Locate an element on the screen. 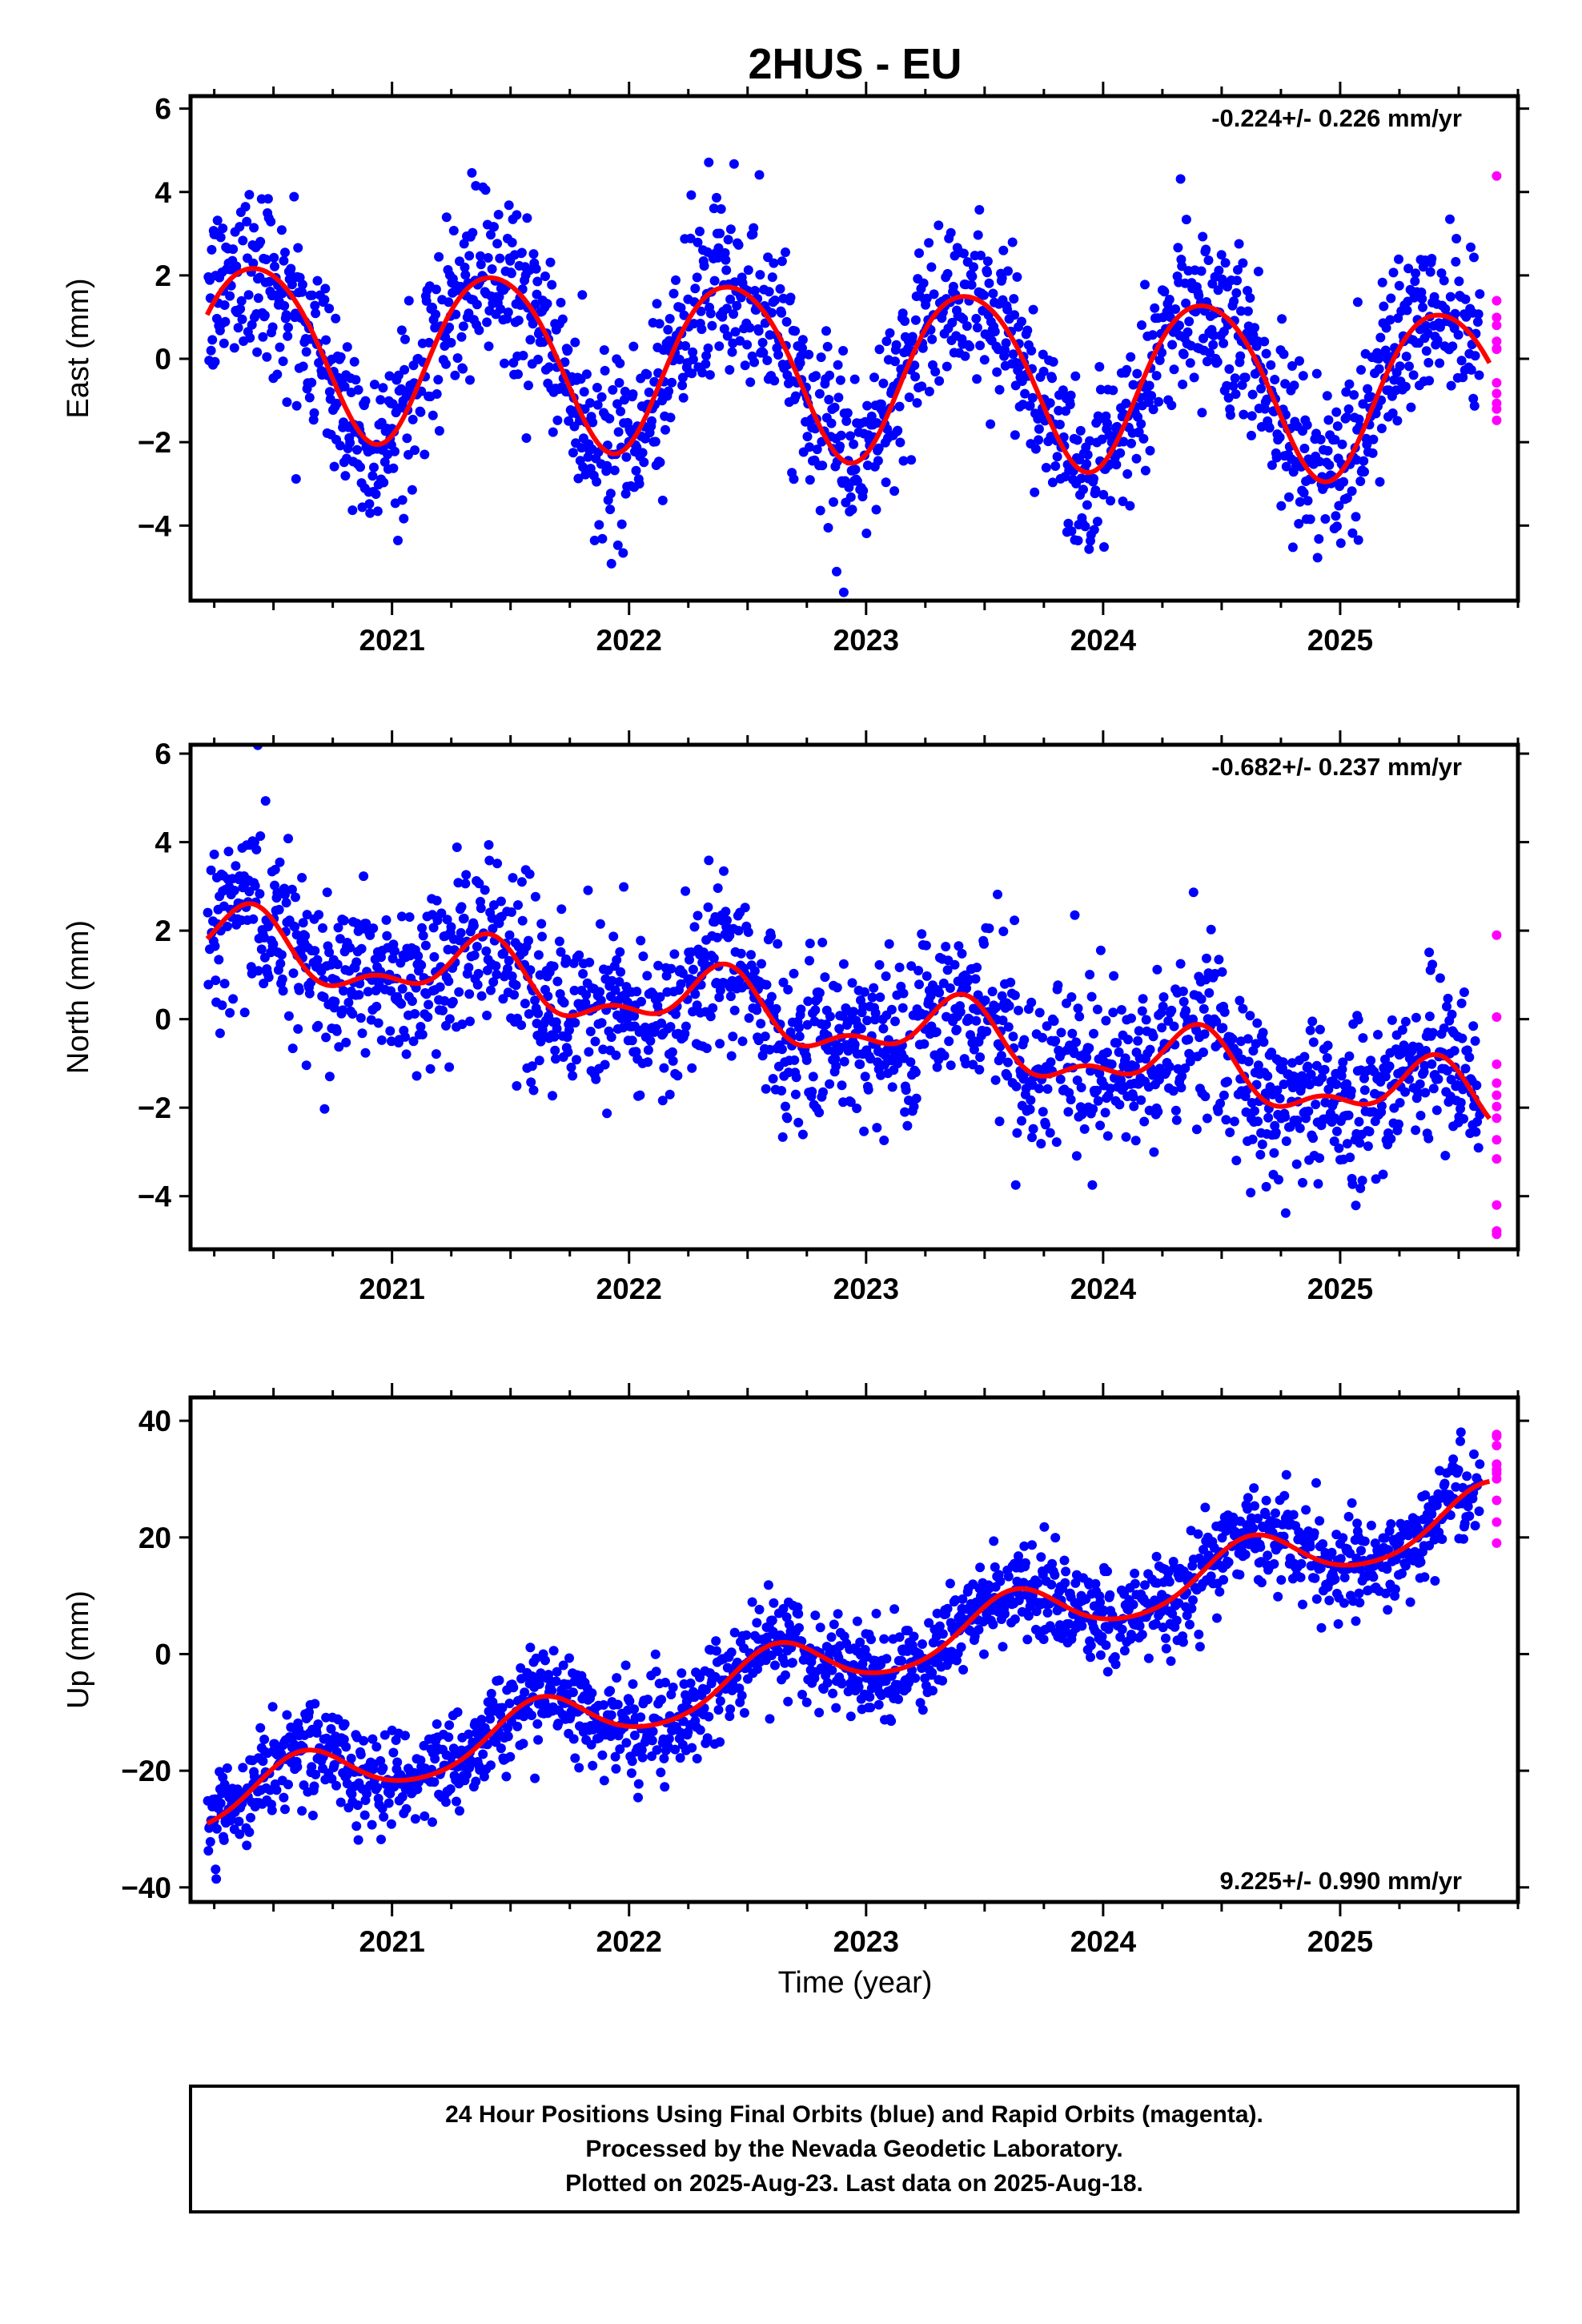 This screenshot has width=1582, height=2324. figure-title: 2HUS - EU is located at coordinates (855, 64).